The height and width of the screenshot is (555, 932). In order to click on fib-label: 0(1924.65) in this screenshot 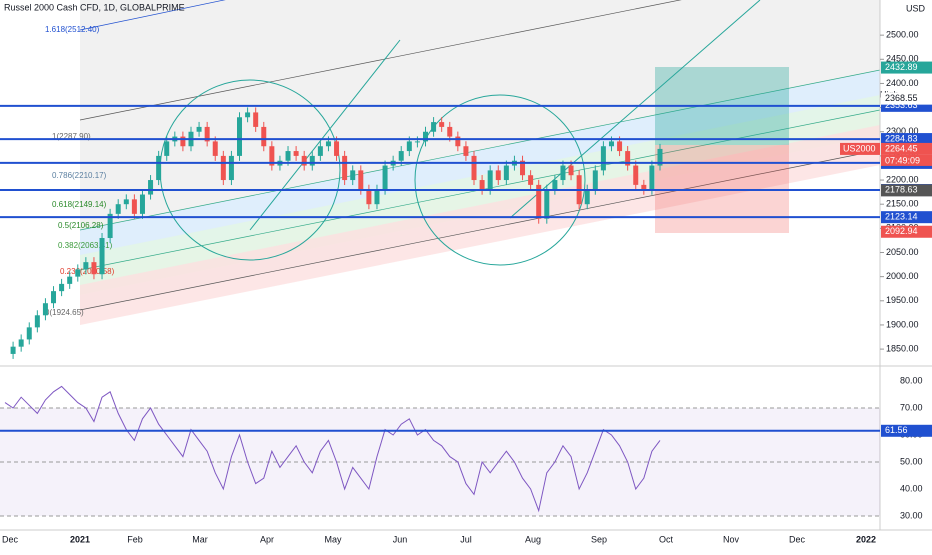, I will do `click(64, 312)`.